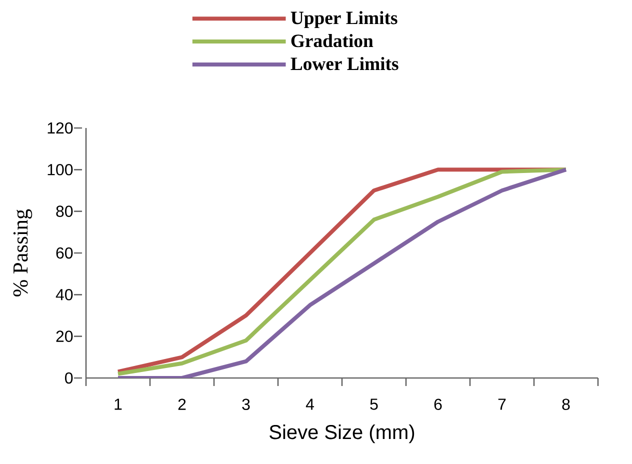 This screenshot has width=632, height=464. What do you see at coordinates (502, 404) in the screenshot?
I see `x-tick-label: 7` at bounding box center [502, 404].